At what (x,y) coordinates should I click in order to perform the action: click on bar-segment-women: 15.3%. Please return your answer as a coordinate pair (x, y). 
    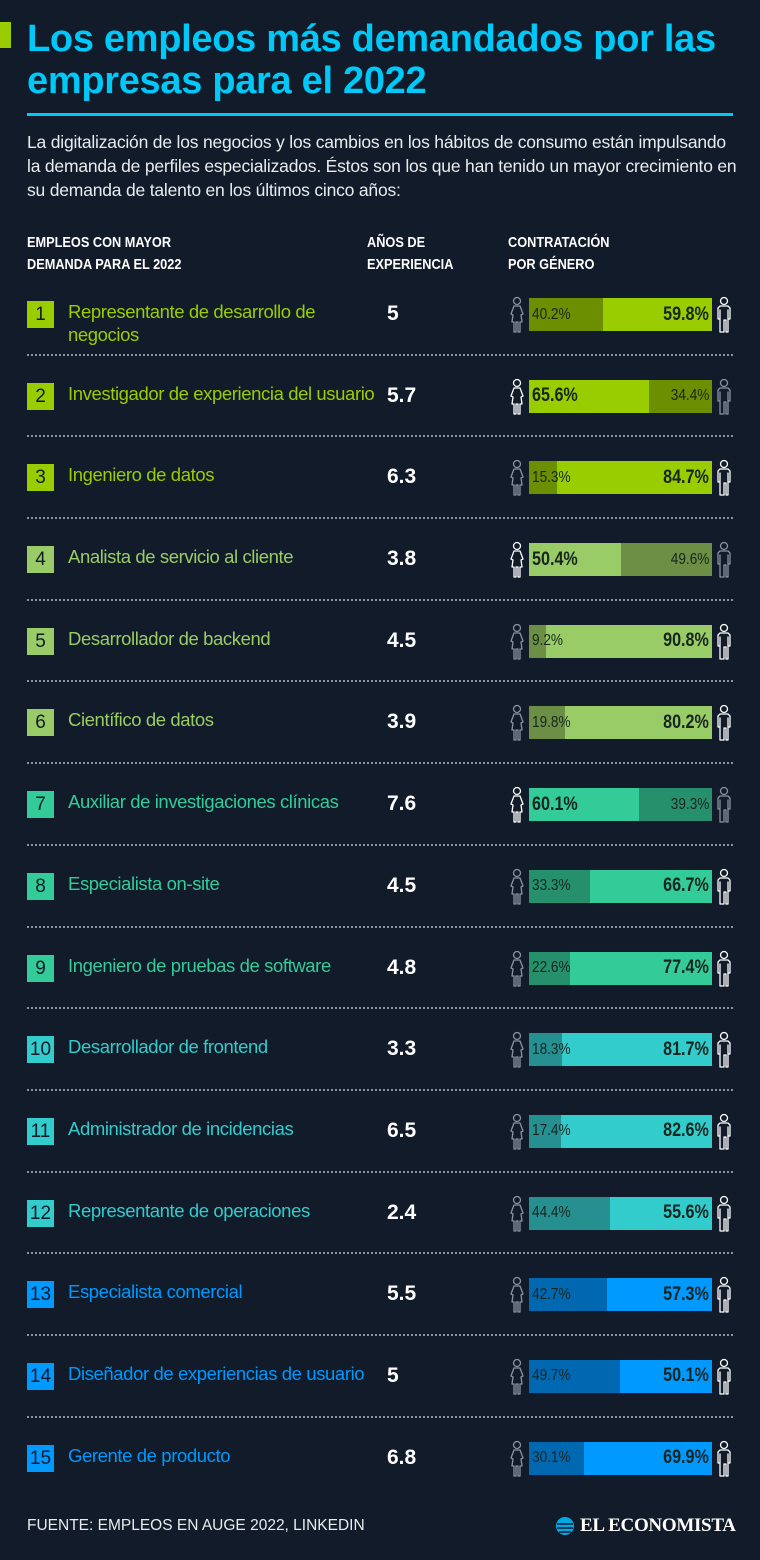
    Looking at the image, I should click on (550, 478).